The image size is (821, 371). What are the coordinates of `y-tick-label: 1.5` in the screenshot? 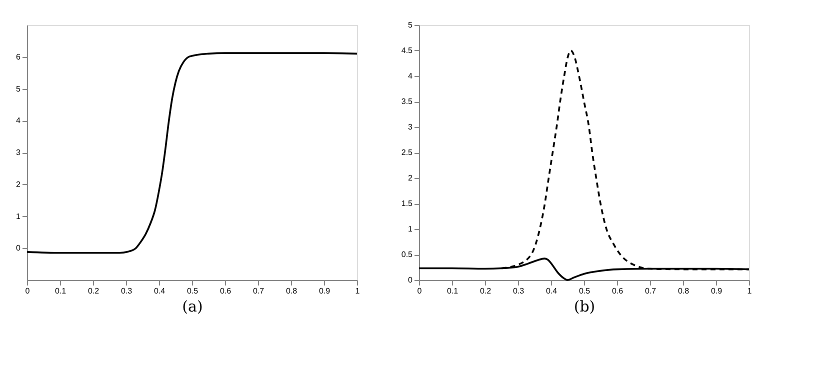 It's located at (407, 203).